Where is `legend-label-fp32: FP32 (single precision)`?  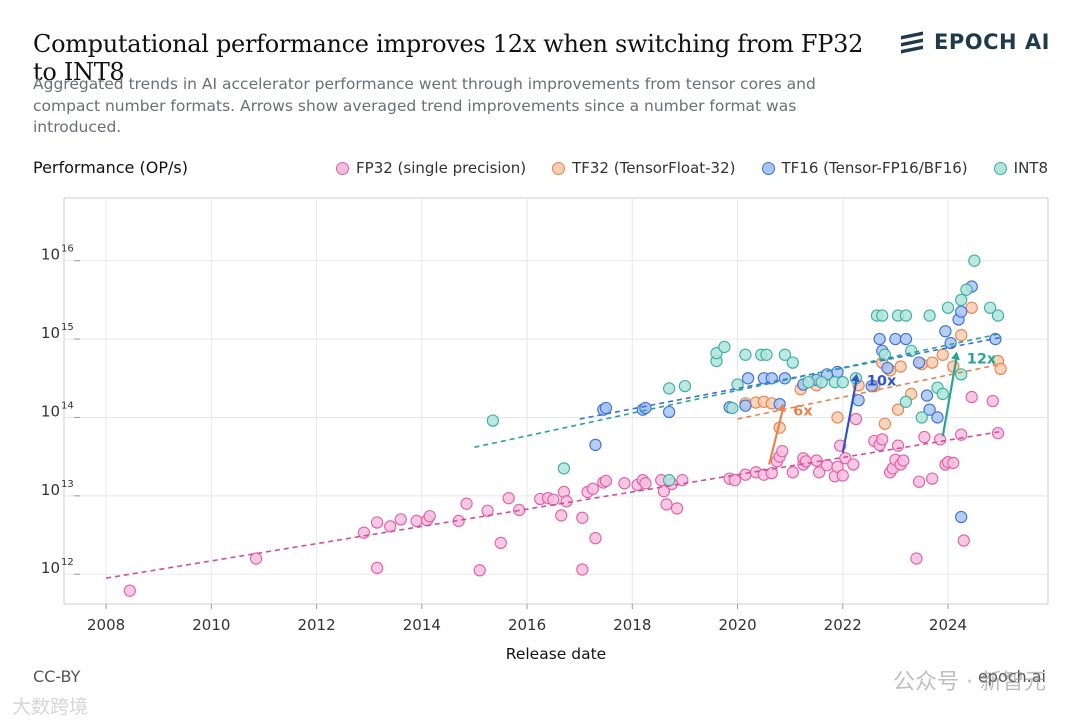
legend-label-fp32: FP32 (single precision) is located at coordinates (441, 168).